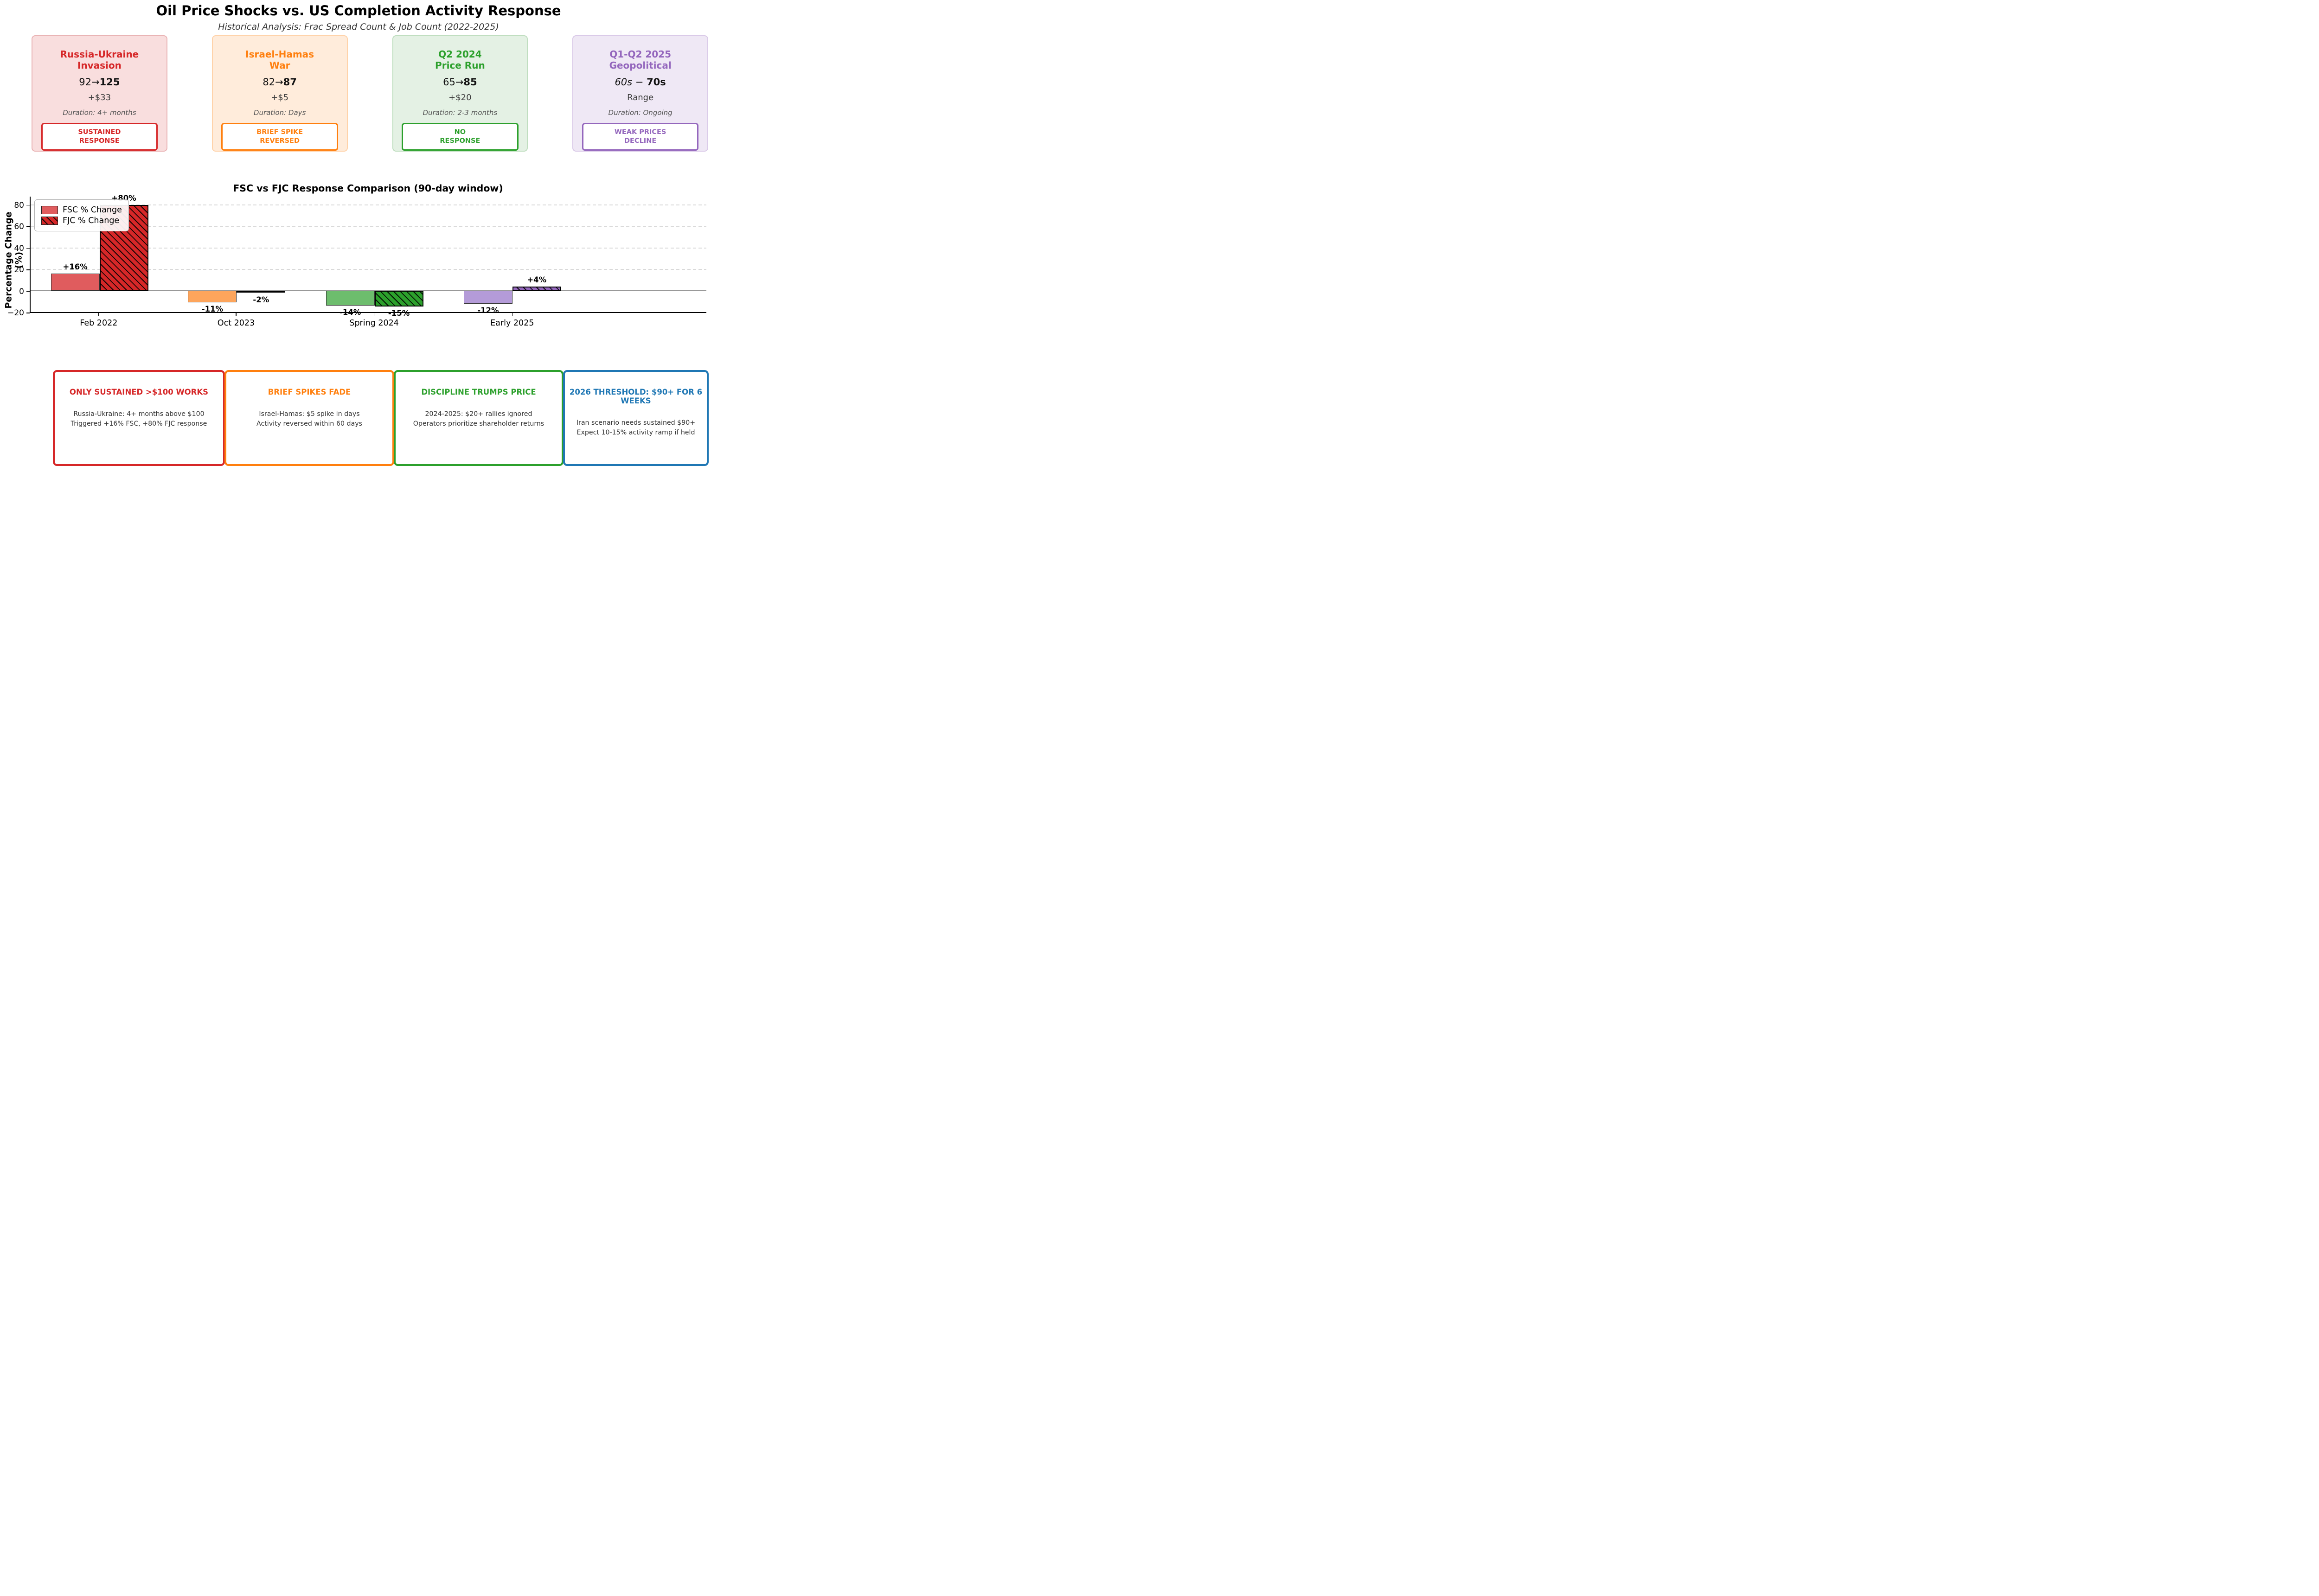 The image size is (2319, 1596). Describe the element at coordinates (290, 82) in the screenshot. I see `price-to: 87` at that location.